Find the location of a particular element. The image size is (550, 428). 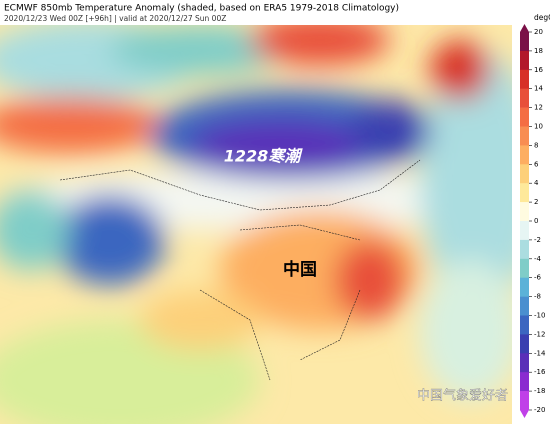

colorbar-tick-label: 12 is located at coordinates (538, 108).